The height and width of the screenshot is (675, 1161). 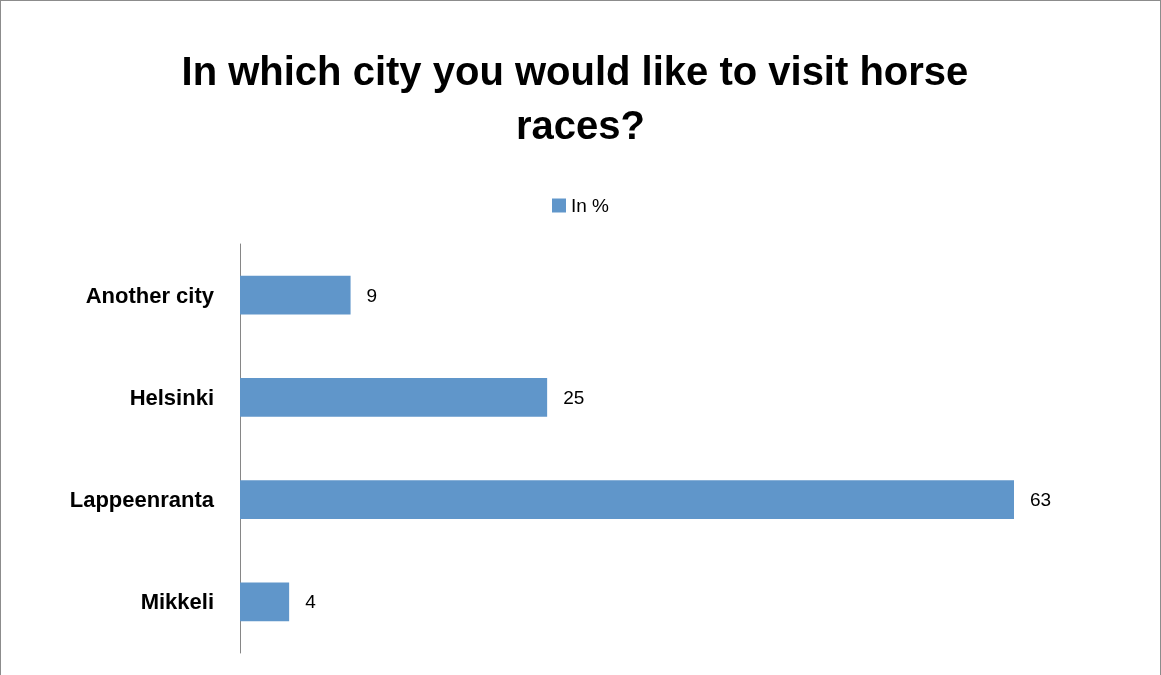 What do you see at coordinates (171, 397) in the screenshot?
I see `y-tick-label: Helsinki` at bounding box center [171, 397].